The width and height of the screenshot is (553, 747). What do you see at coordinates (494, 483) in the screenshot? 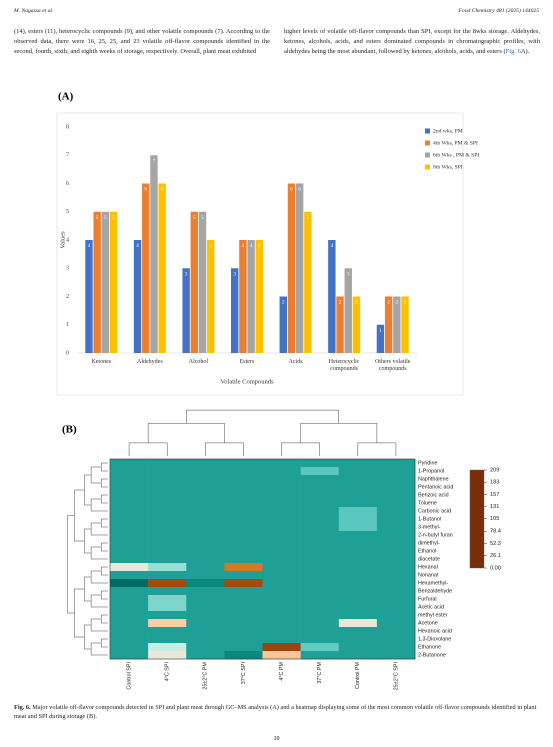
I see `scale-tick-label: 183` at bounding box center [494, 483].